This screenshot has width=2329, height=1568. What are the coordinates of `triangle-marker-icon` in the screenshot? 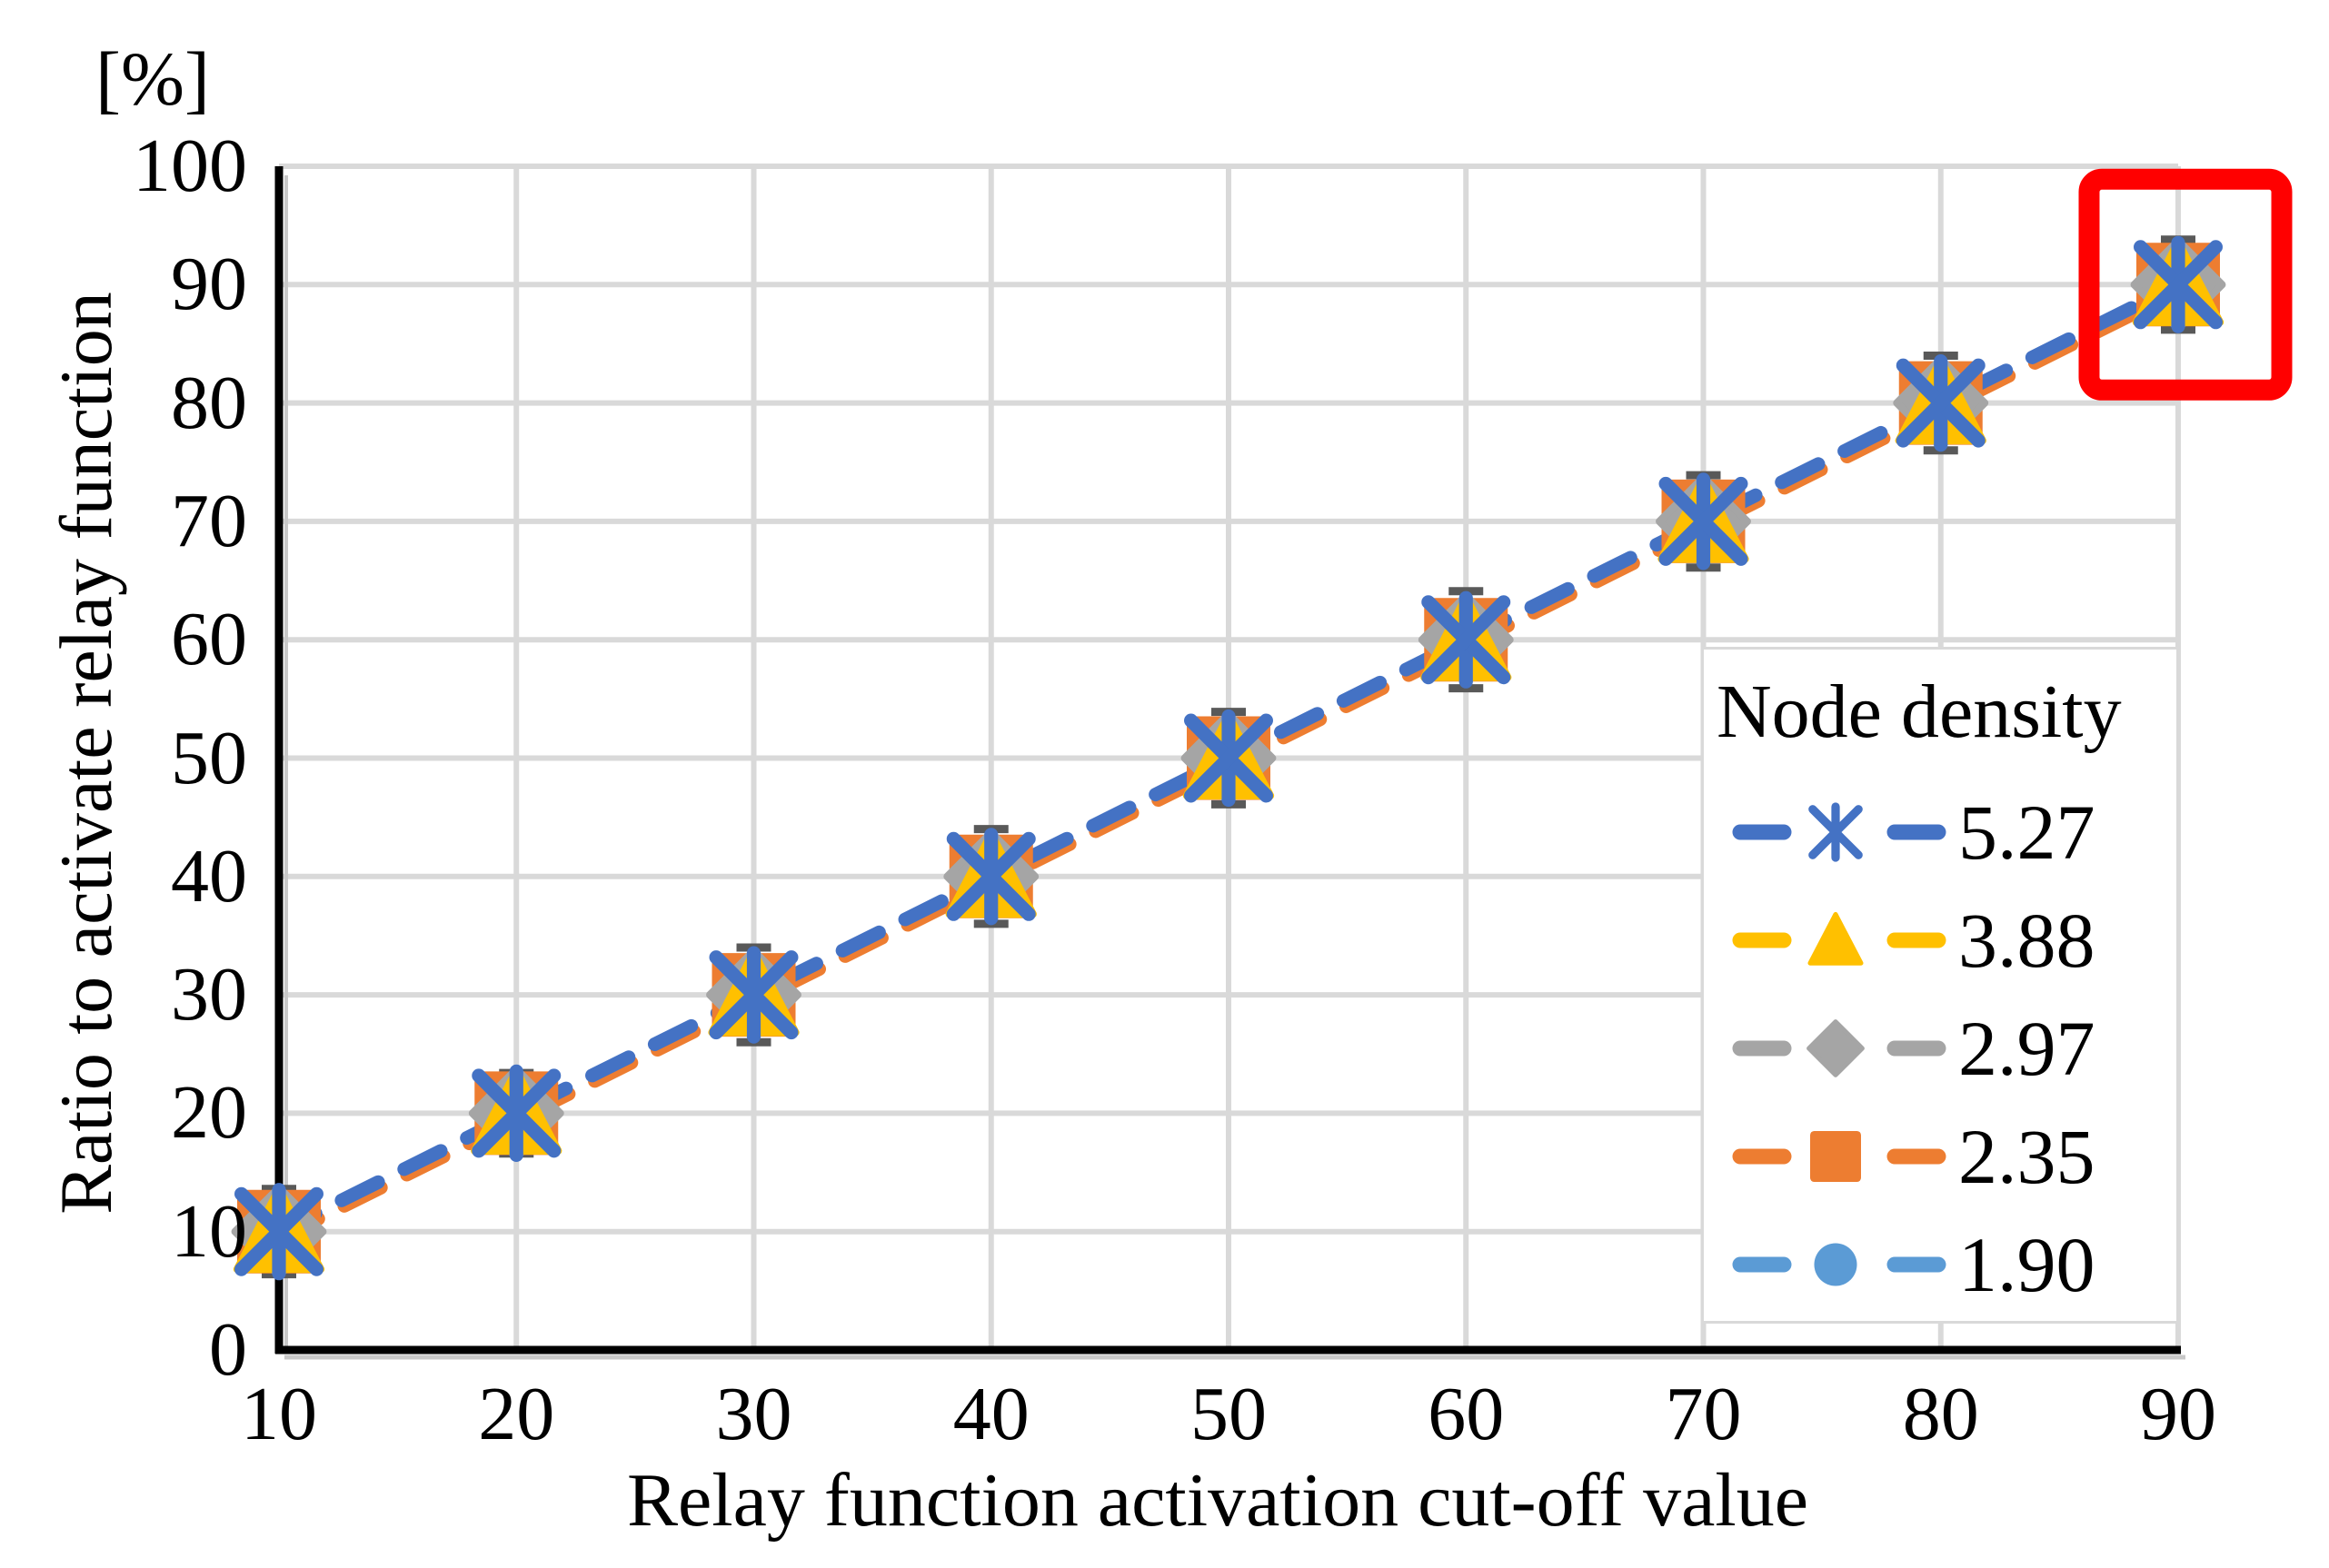 It's located at (1835, 938).